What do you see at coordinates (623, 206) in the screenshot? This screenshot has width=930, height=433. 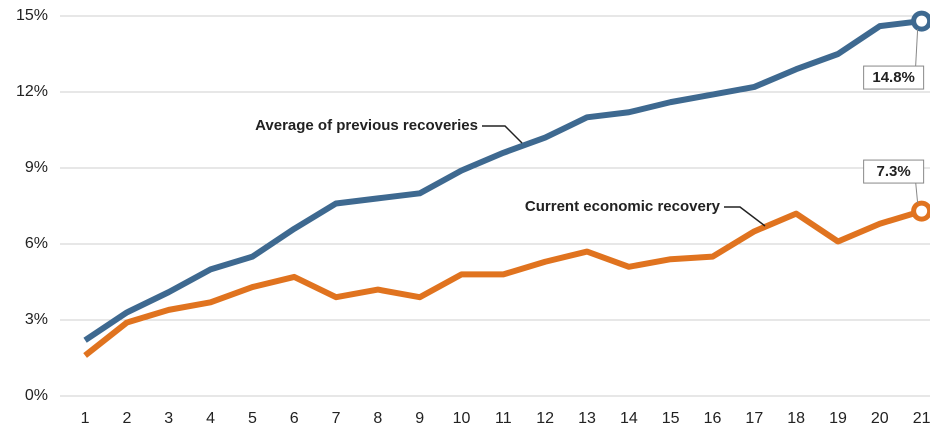 I see `series-label: Current economic recovery` at bounding box center [623, 206].